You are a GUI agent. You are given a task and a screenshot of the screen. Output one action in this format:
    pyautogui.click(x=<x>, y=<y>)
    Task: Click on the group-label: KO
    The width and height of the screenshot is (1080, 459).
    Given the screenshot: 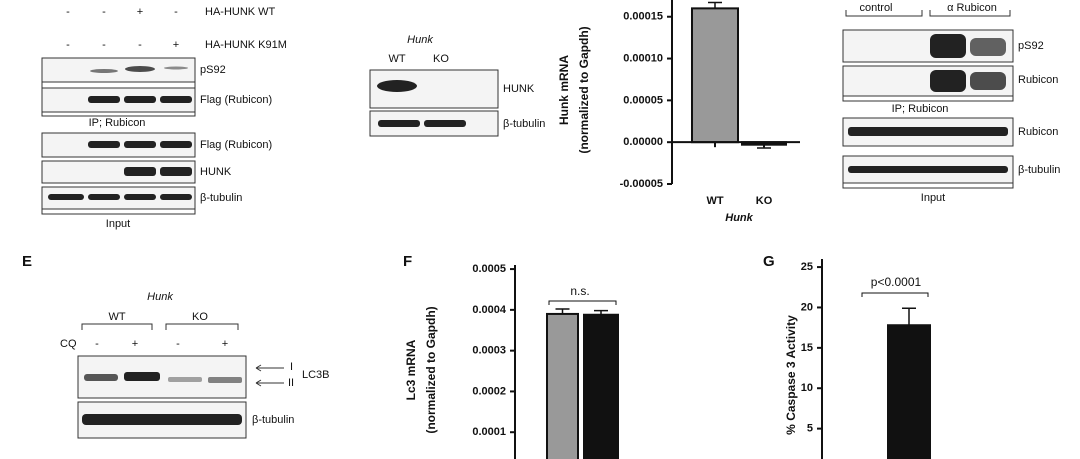 What is the action you would take?
    pyautogui.click(x=441, y=59)
    